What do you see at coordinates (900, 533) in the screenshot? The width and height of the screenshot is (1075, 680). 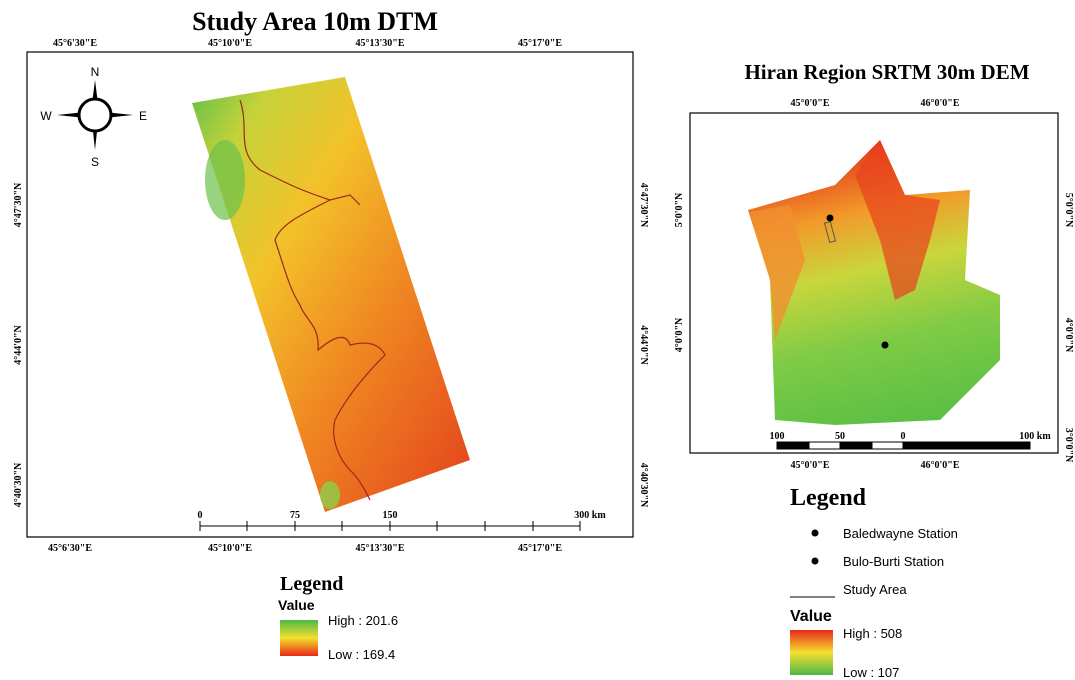 I see `legend-station: Baledwayne Station` at bounding box center [900, 533].